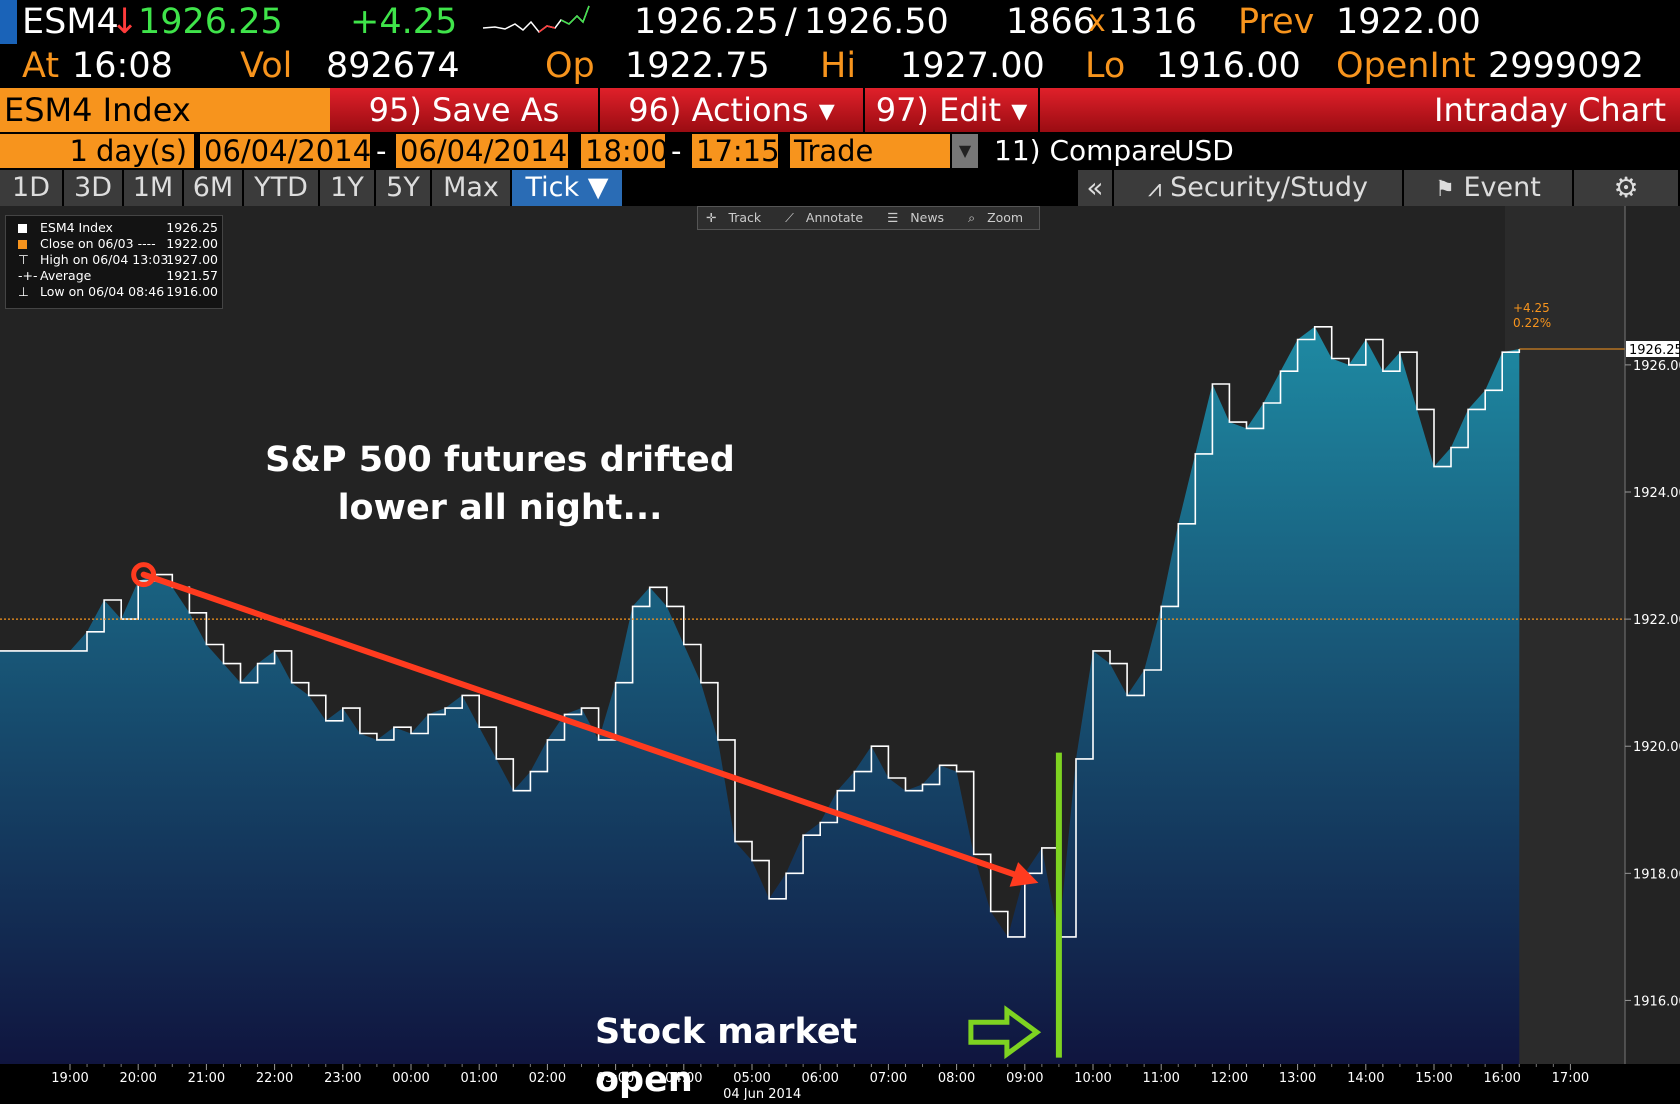 This screenshot has width=1680, height=1104. Describe the element at coordinates (683, 1078) in the screenshot. I see `x-tick-label: 04:00` at that location.